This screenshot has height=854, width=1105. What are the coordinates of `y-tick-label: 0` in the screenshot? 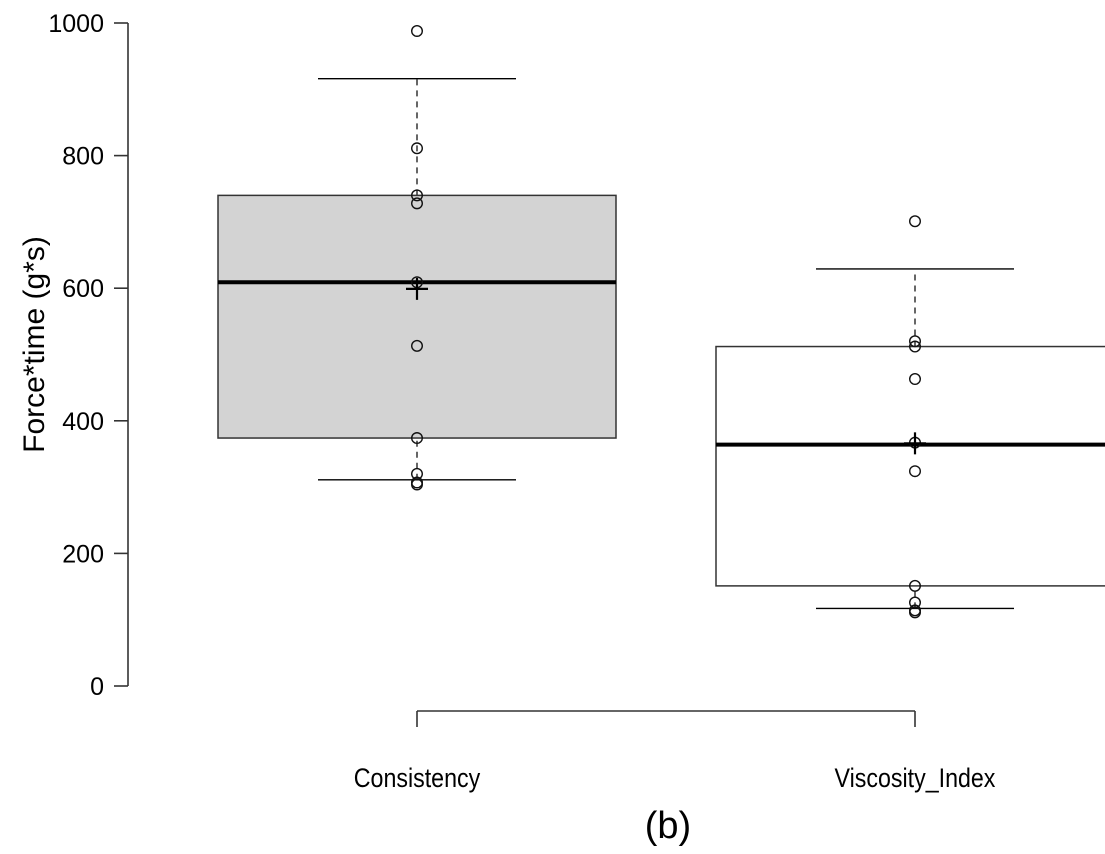 It's located at (97, 687).